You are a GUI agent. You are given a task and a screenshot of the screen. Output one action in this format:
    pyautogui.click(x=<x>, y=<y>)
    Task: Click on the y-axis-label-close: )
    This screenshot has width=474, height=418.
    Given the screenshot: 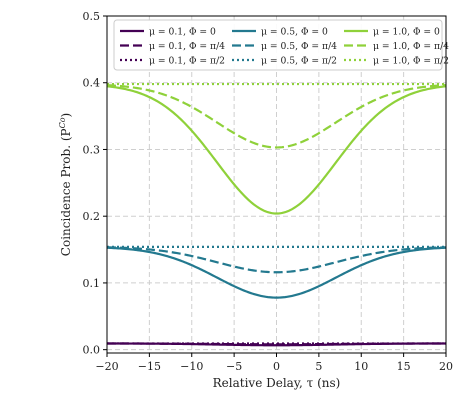 What is the action you would take?
    pyautogui.click(x=66, y=115)
    